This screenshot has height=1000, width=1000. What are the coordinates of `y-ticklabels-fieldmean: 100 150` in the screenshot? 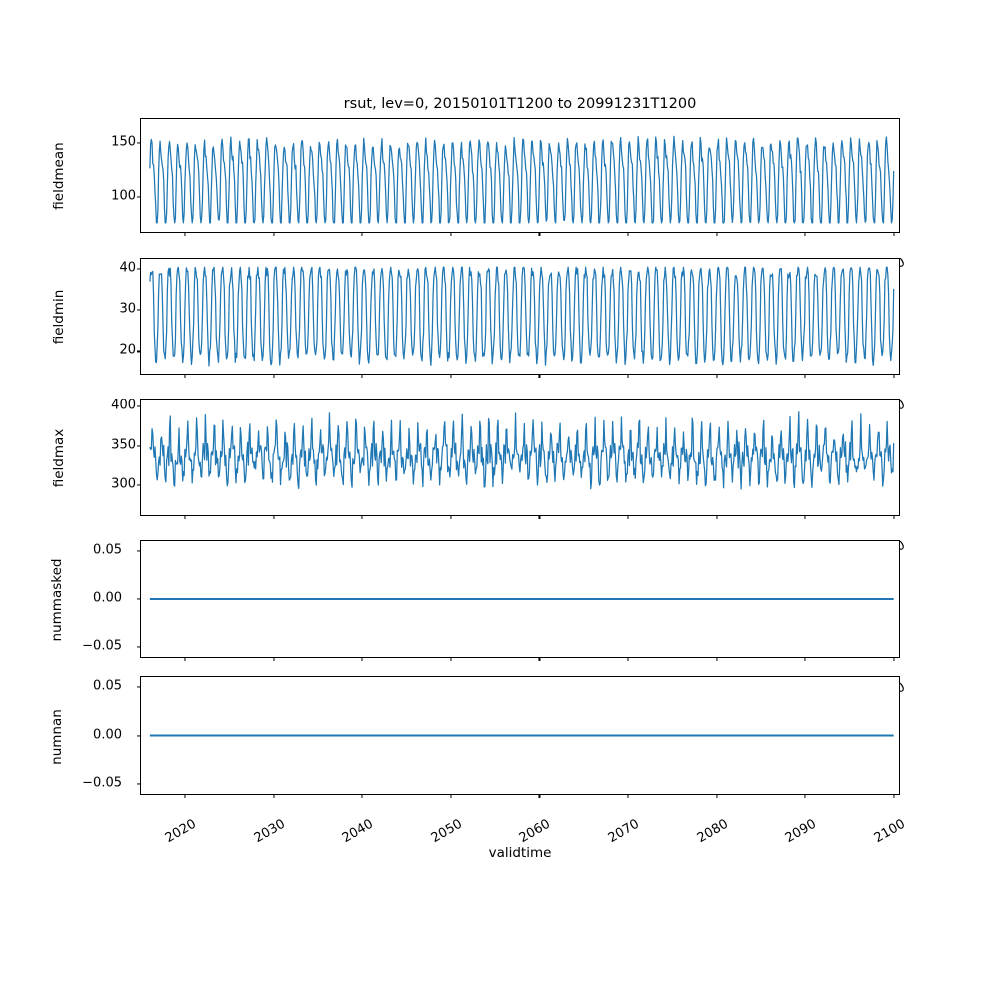 It's located at (106, 175).